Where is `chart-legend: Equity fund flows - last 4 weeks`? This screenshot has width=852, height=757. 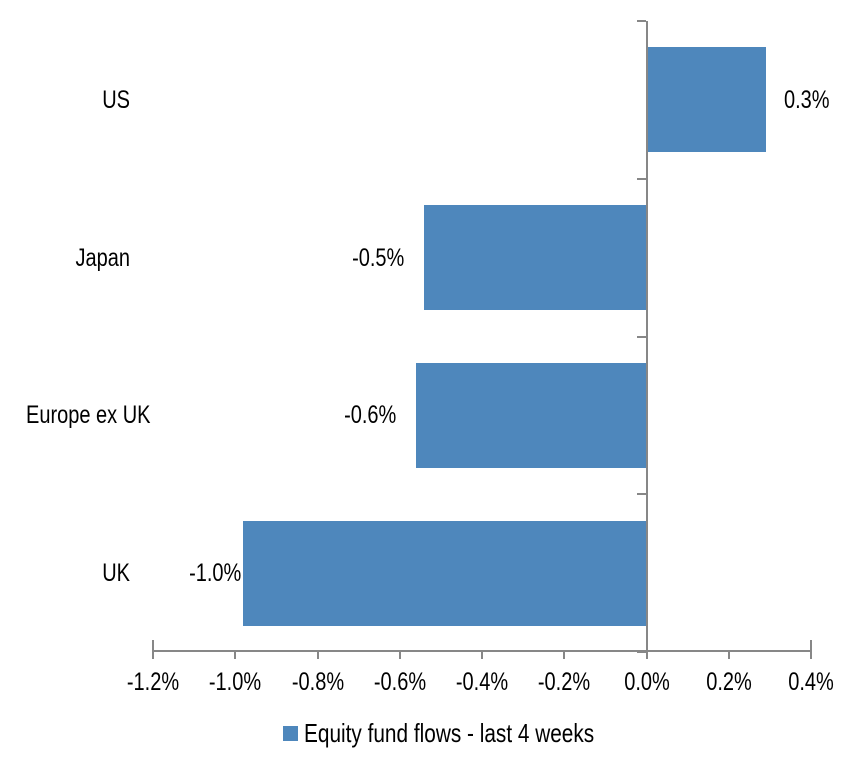 chart-legend: Equity fund flows - last 4 weeks is located at coordinates (475, 733).